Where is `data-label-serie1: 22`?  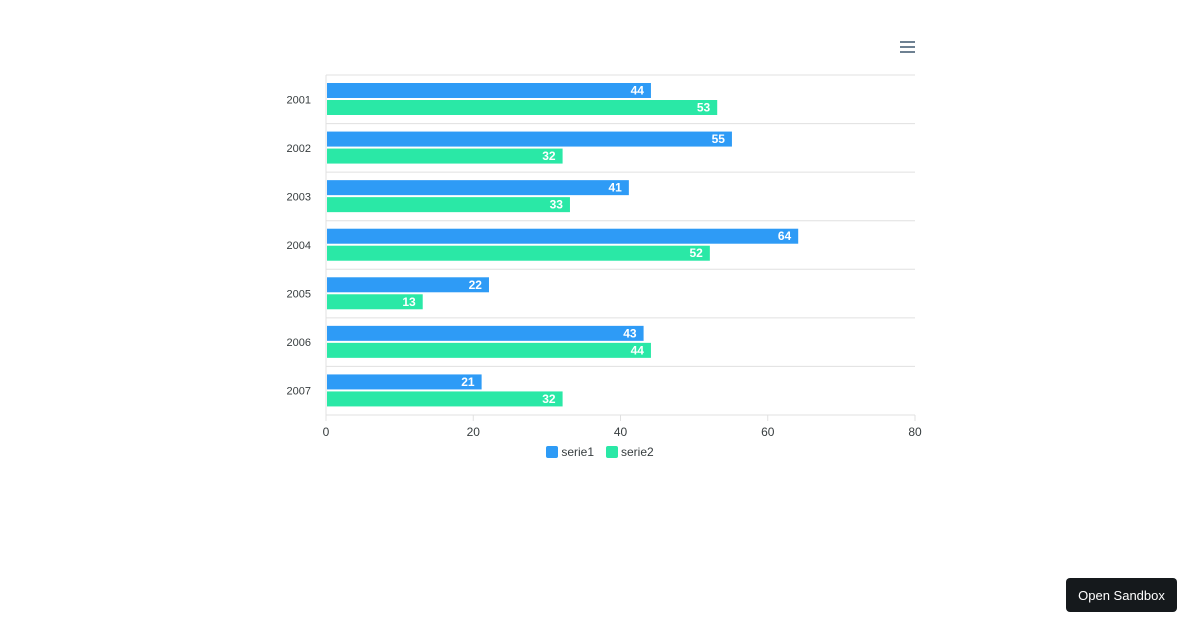
data-label-serie1: 22 is located at coordinates (476, 285).